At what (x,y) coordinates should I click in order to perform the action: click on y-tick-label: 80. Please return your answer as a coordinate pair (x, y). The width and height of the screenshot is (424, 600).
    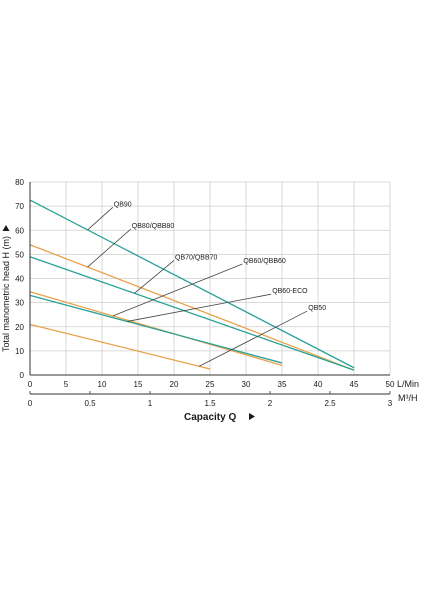
    Looking at the image, I should click on (19, 182).